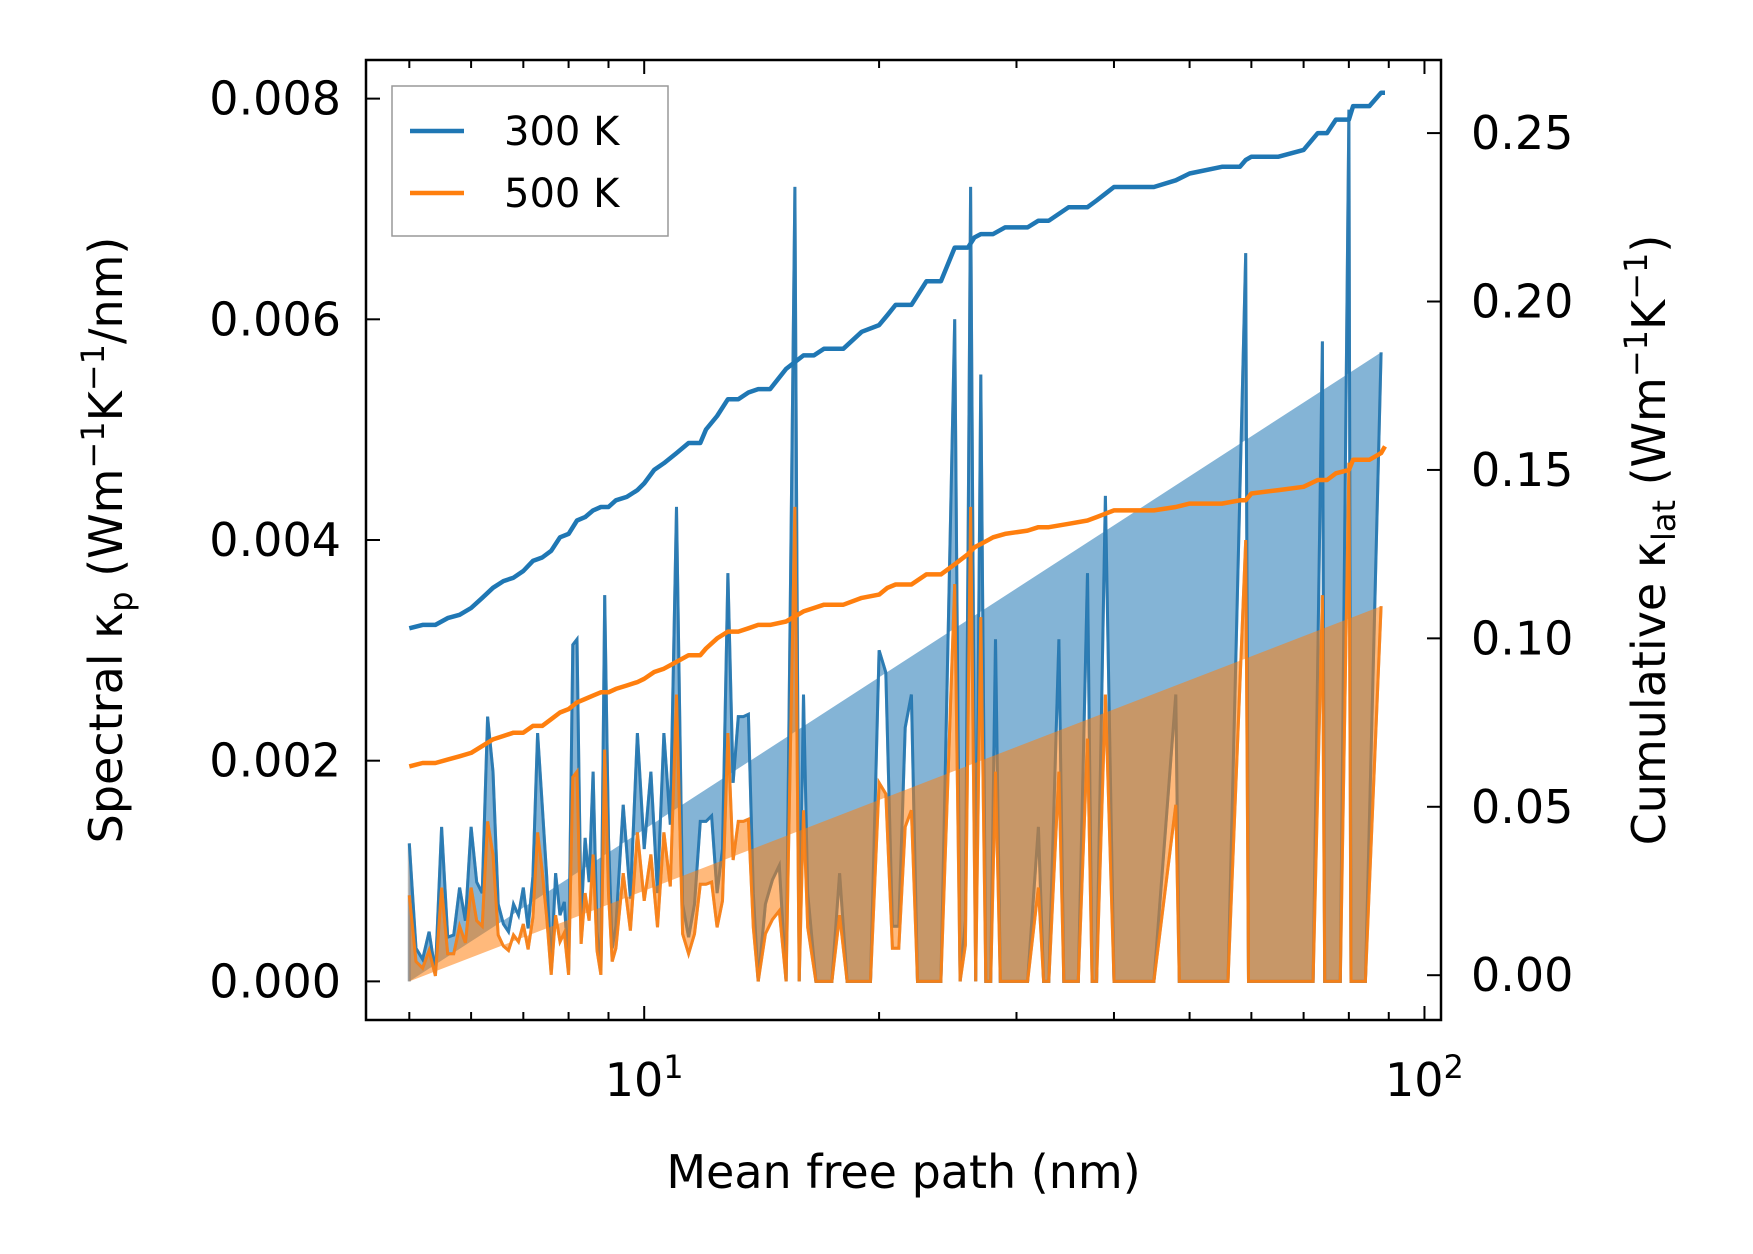 Image resolution: width=1753 pixels, height=1254 pixels. I want to click on y-right-tick-label: 0.10, so click(1522, 638).